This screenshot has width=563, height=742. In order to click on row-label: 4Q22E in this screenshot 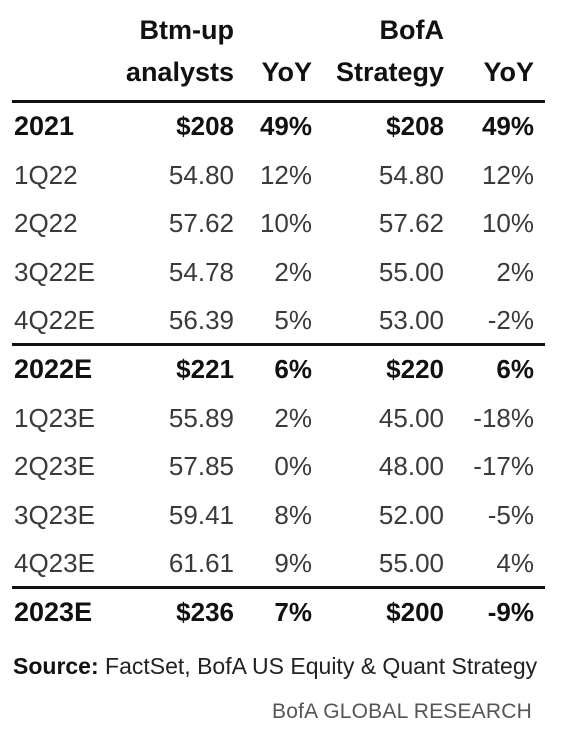, I will do `click(54, 320)`.